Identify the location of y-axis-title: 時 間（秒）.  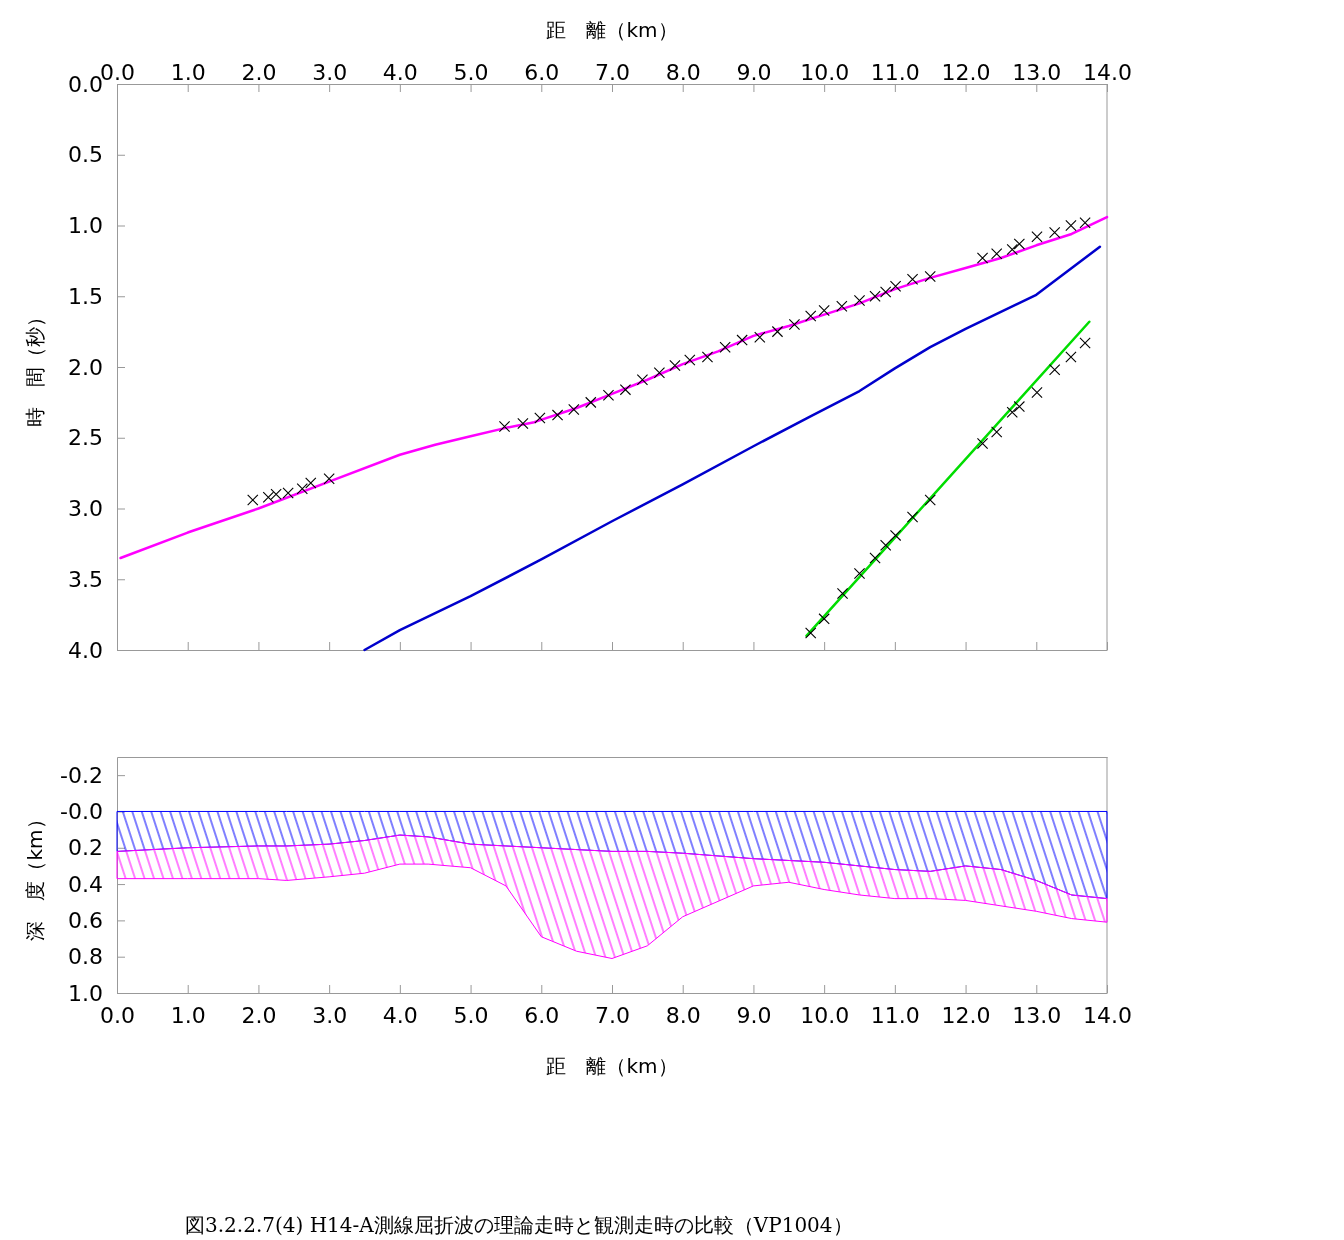
(35, 367).